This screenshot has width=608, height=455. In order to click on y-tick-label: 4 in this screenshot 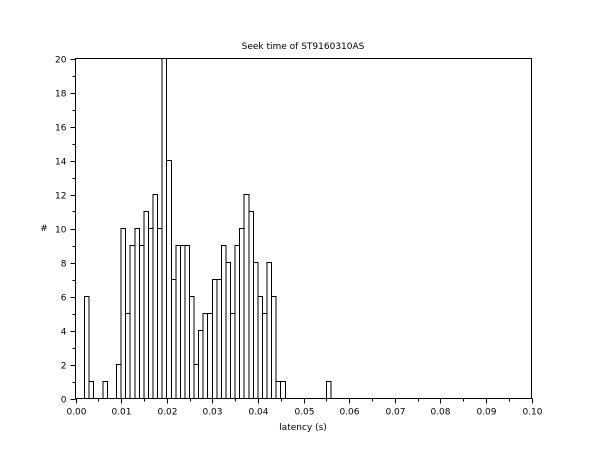, I will do `click(64, 333)`.